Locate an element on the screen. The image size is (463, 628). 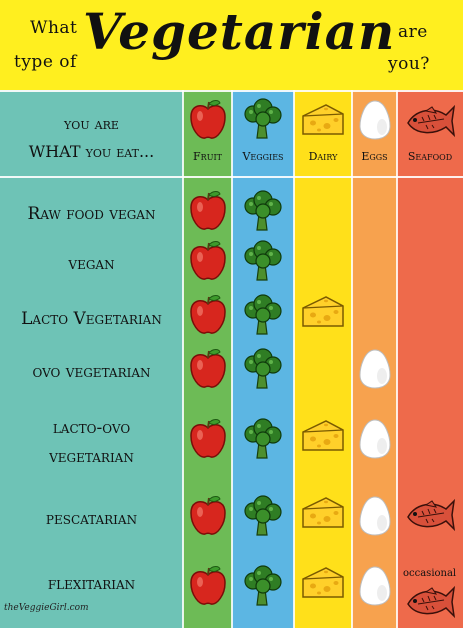
title-banner: What type of Vegetarian are you? is located at coordinates (231, 45).